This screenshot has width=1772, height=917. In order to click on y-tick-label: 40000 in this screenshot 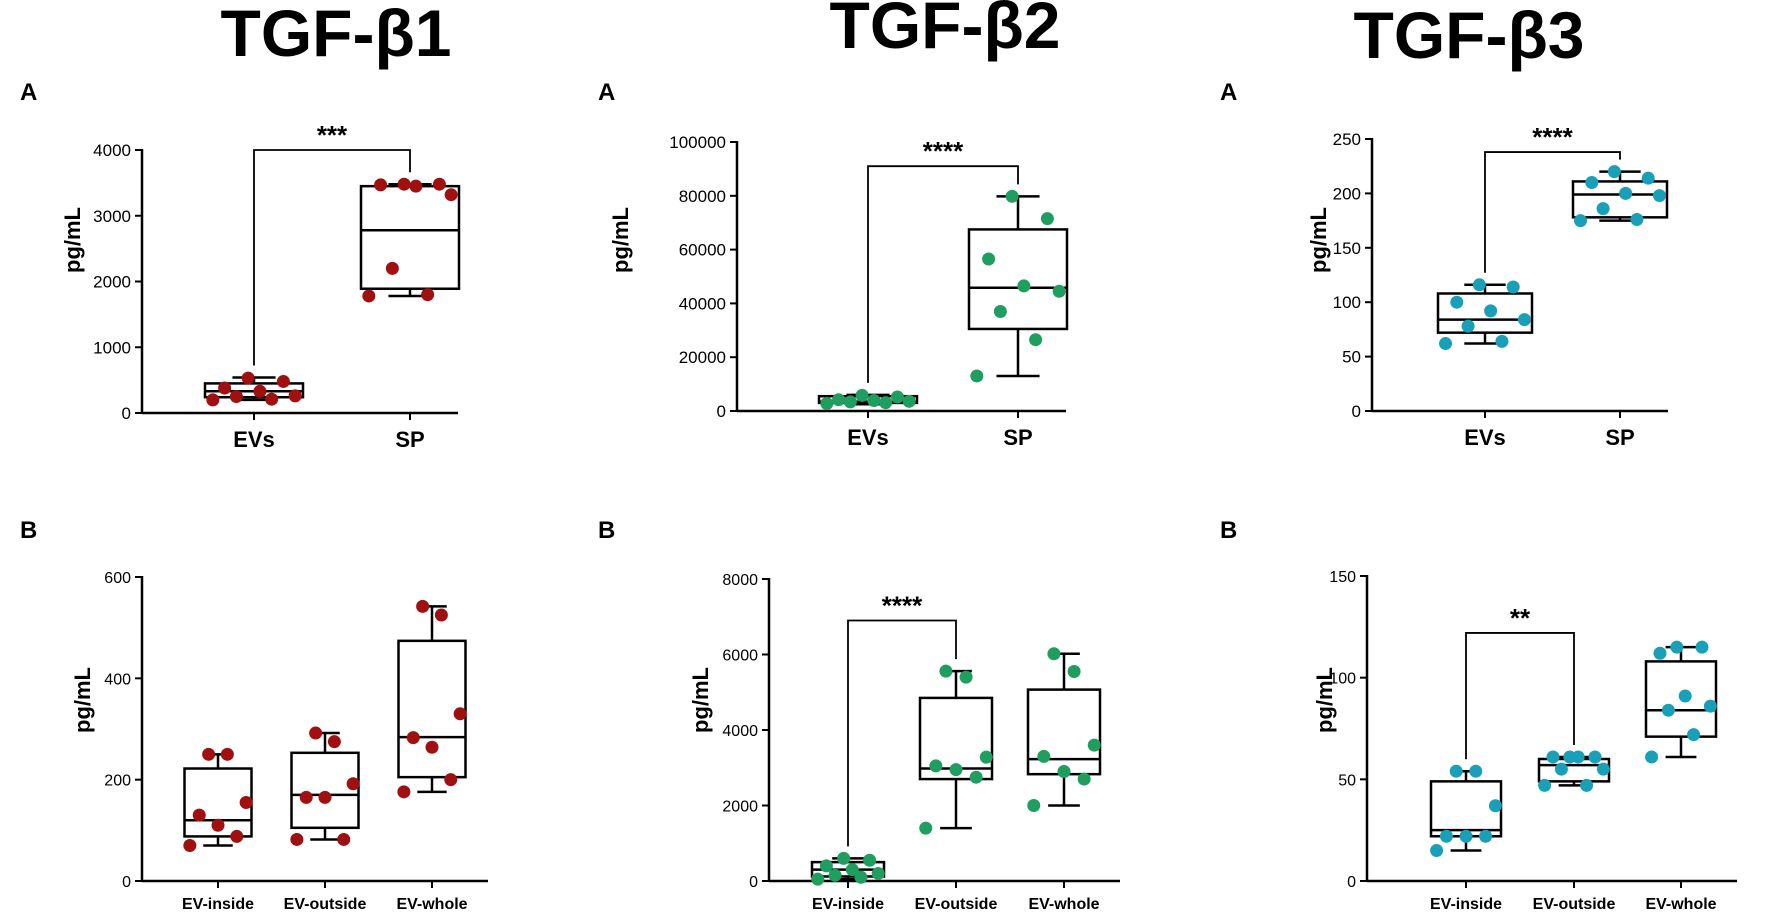, I will do `click(702, 303)`.